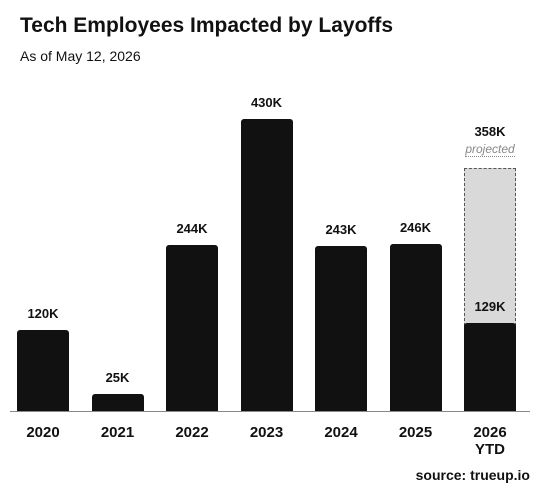 The image size is (542, 500). I want to click on x-tick-label: 2026 YTD, so click(490, 441).